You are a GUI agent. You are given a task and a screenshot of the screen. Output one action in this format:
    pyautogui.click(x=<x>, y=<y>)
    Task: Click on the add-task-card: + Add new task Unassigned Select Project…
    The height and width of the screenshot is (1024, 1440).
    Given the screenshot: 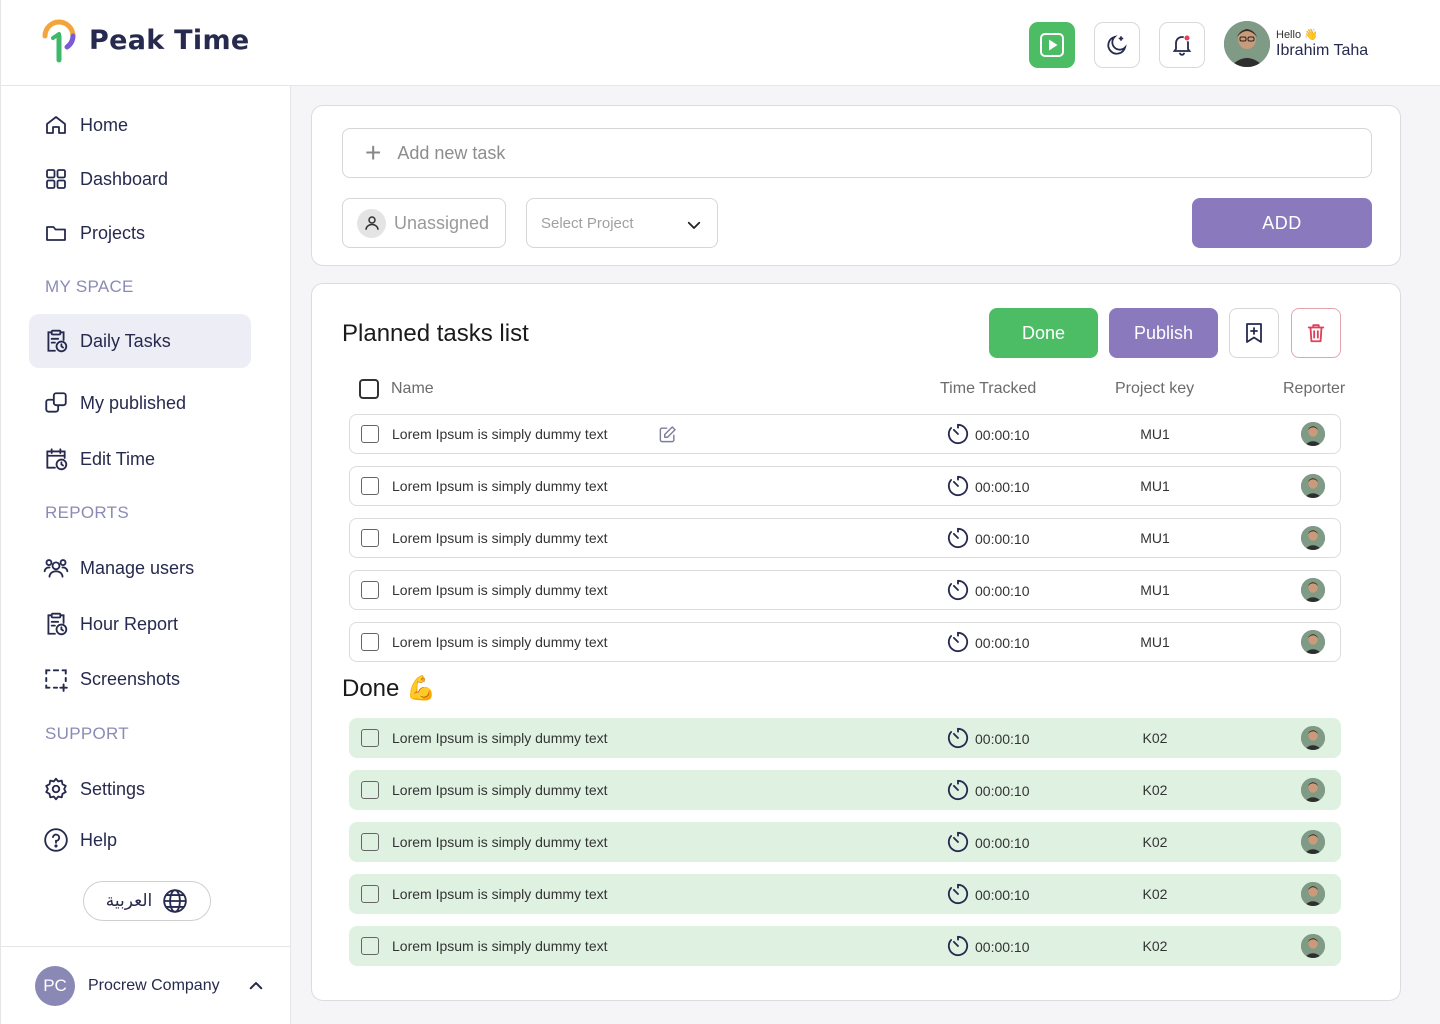 What is the action you would take?
    pyautogui.click(x=856, y=185)
    